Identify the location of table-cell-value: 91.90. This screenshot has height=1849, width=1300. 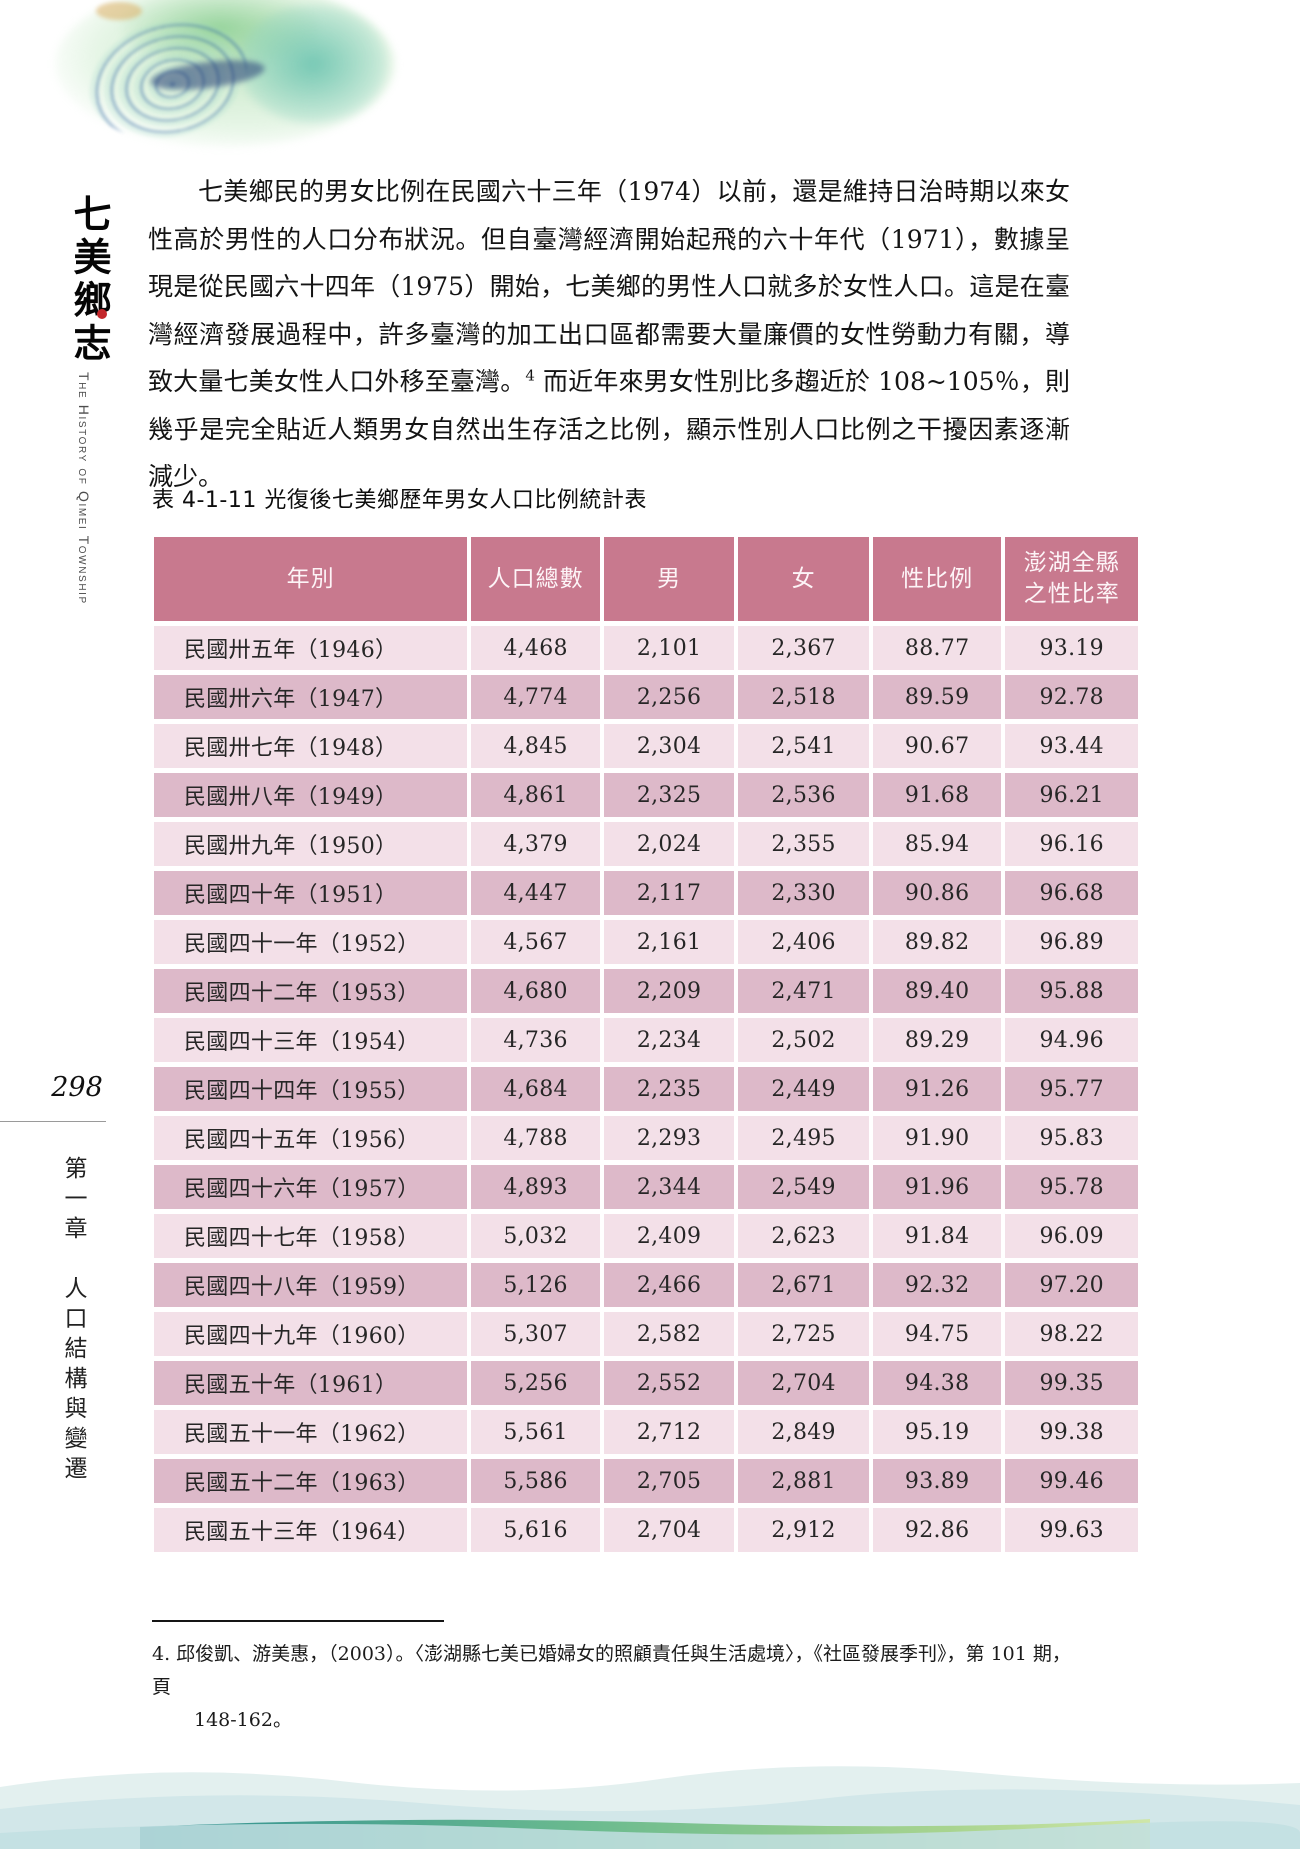
(937, 1138).